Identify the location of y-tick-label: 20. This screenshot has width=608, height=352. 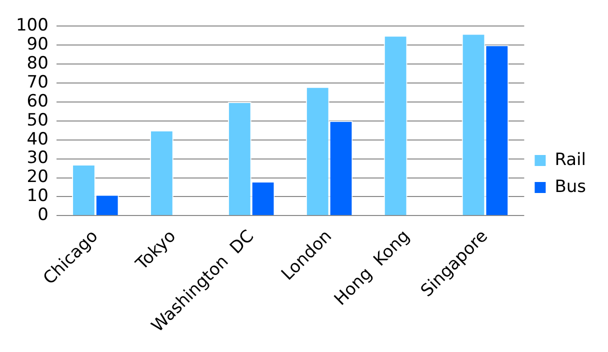
(37, 177).